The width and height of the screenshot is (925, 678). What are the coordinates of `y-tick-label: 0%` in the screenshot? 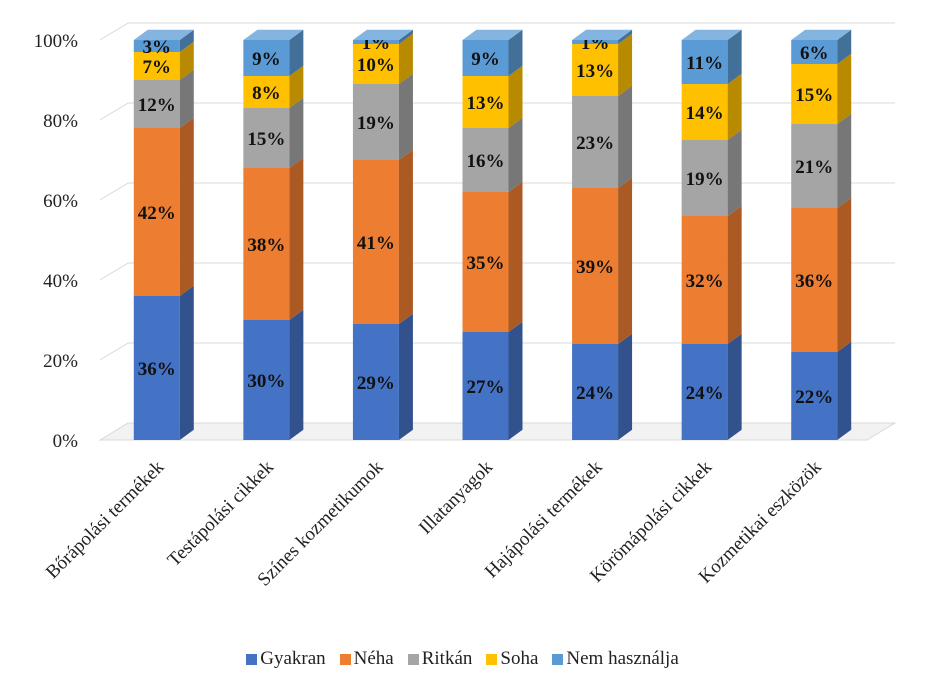 It's located at (66, 441).